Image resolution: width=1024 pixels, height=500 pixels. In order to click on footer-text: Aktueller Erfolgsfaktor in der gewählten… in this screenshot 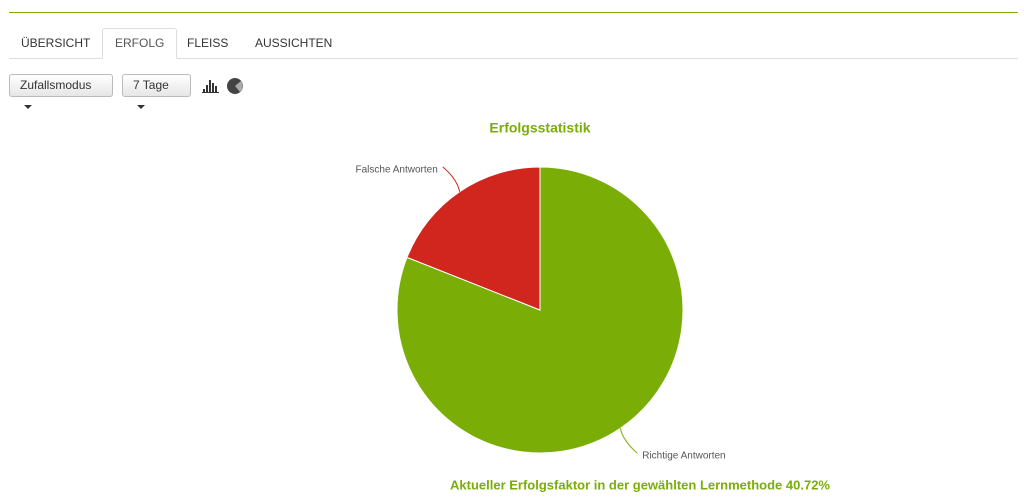, I will do `click(640, 484)`.